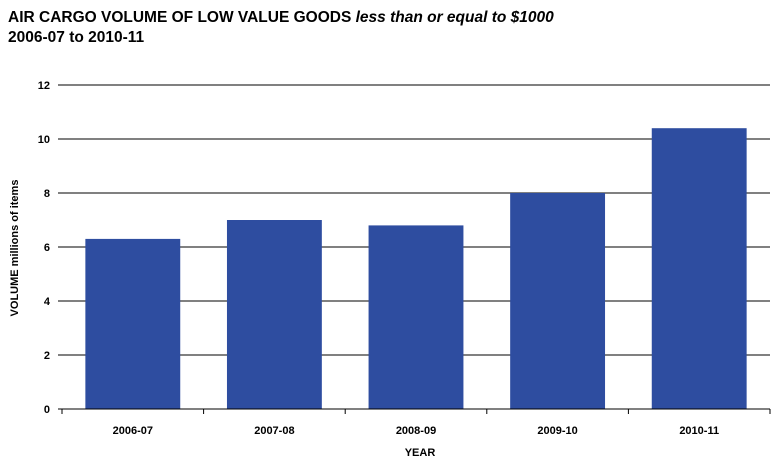  Describe the element at coordinates (76, 37) in the screenshot. I see `chart-subtitle: 2006-07 to 2010-11` at that location.